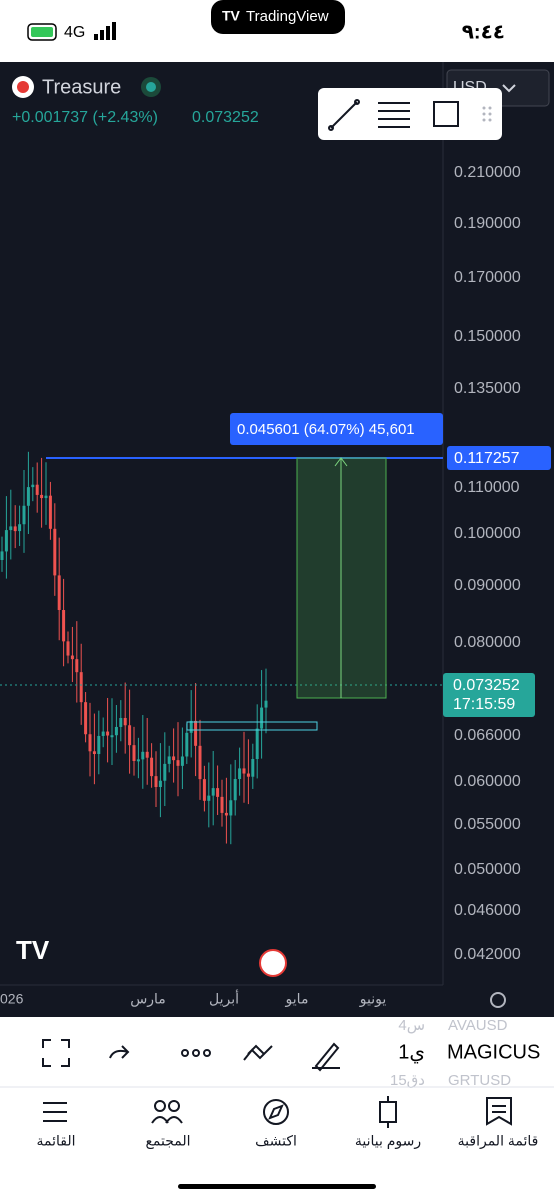 This screenshot has width=554, height=1199. I want to click on drag-handle, so click(487, 114).